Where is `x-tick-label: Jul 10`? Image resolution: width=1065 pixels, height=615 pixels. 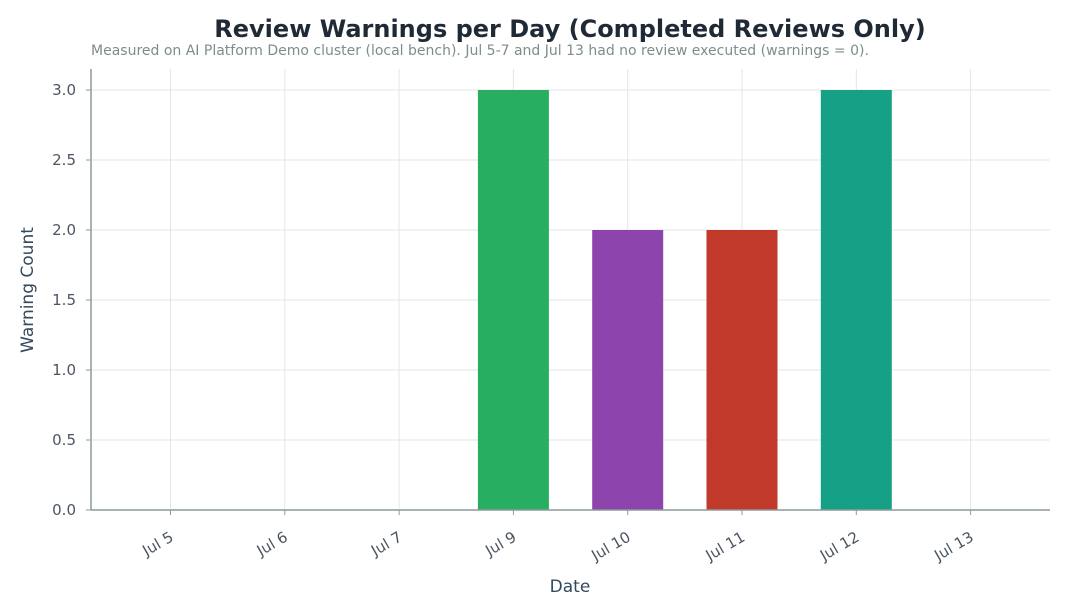 x-tick-label: Jul 10 is located at coordinates (611, 546).